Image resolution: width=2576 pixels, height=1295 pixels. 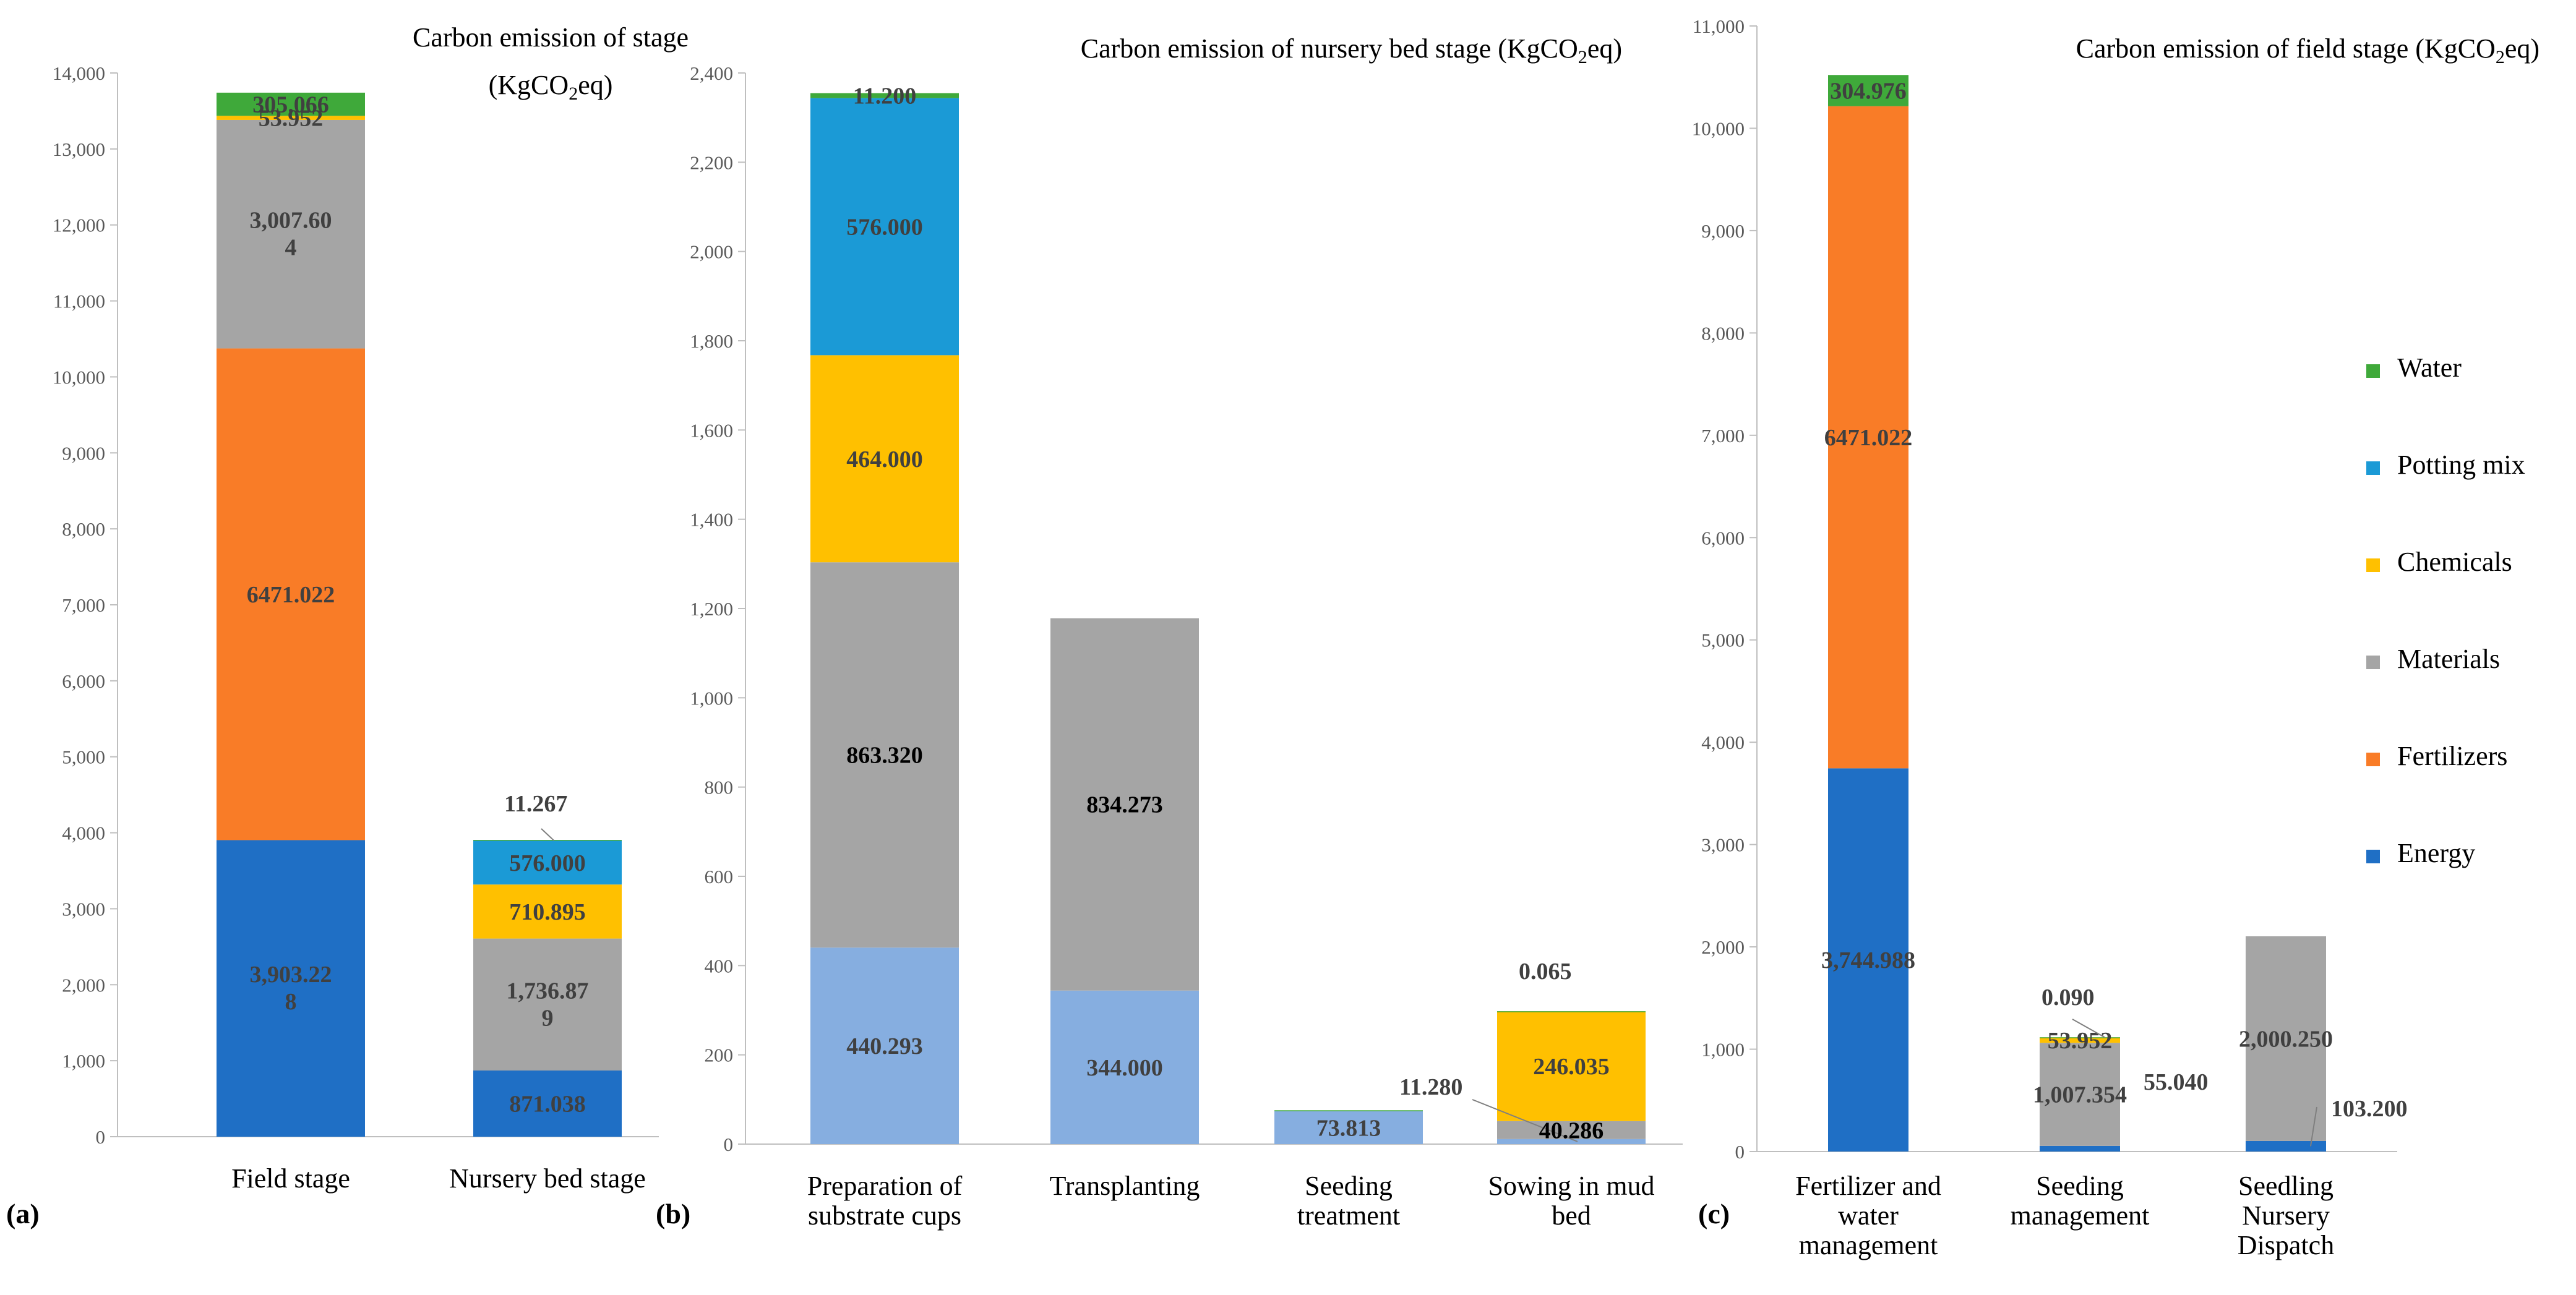 What do you see at coordinates (547, 1178) in the screenshot?
I see `category-label-nursery-bed-stage: Nursery bed stage` at bounding box center [547, 1178].